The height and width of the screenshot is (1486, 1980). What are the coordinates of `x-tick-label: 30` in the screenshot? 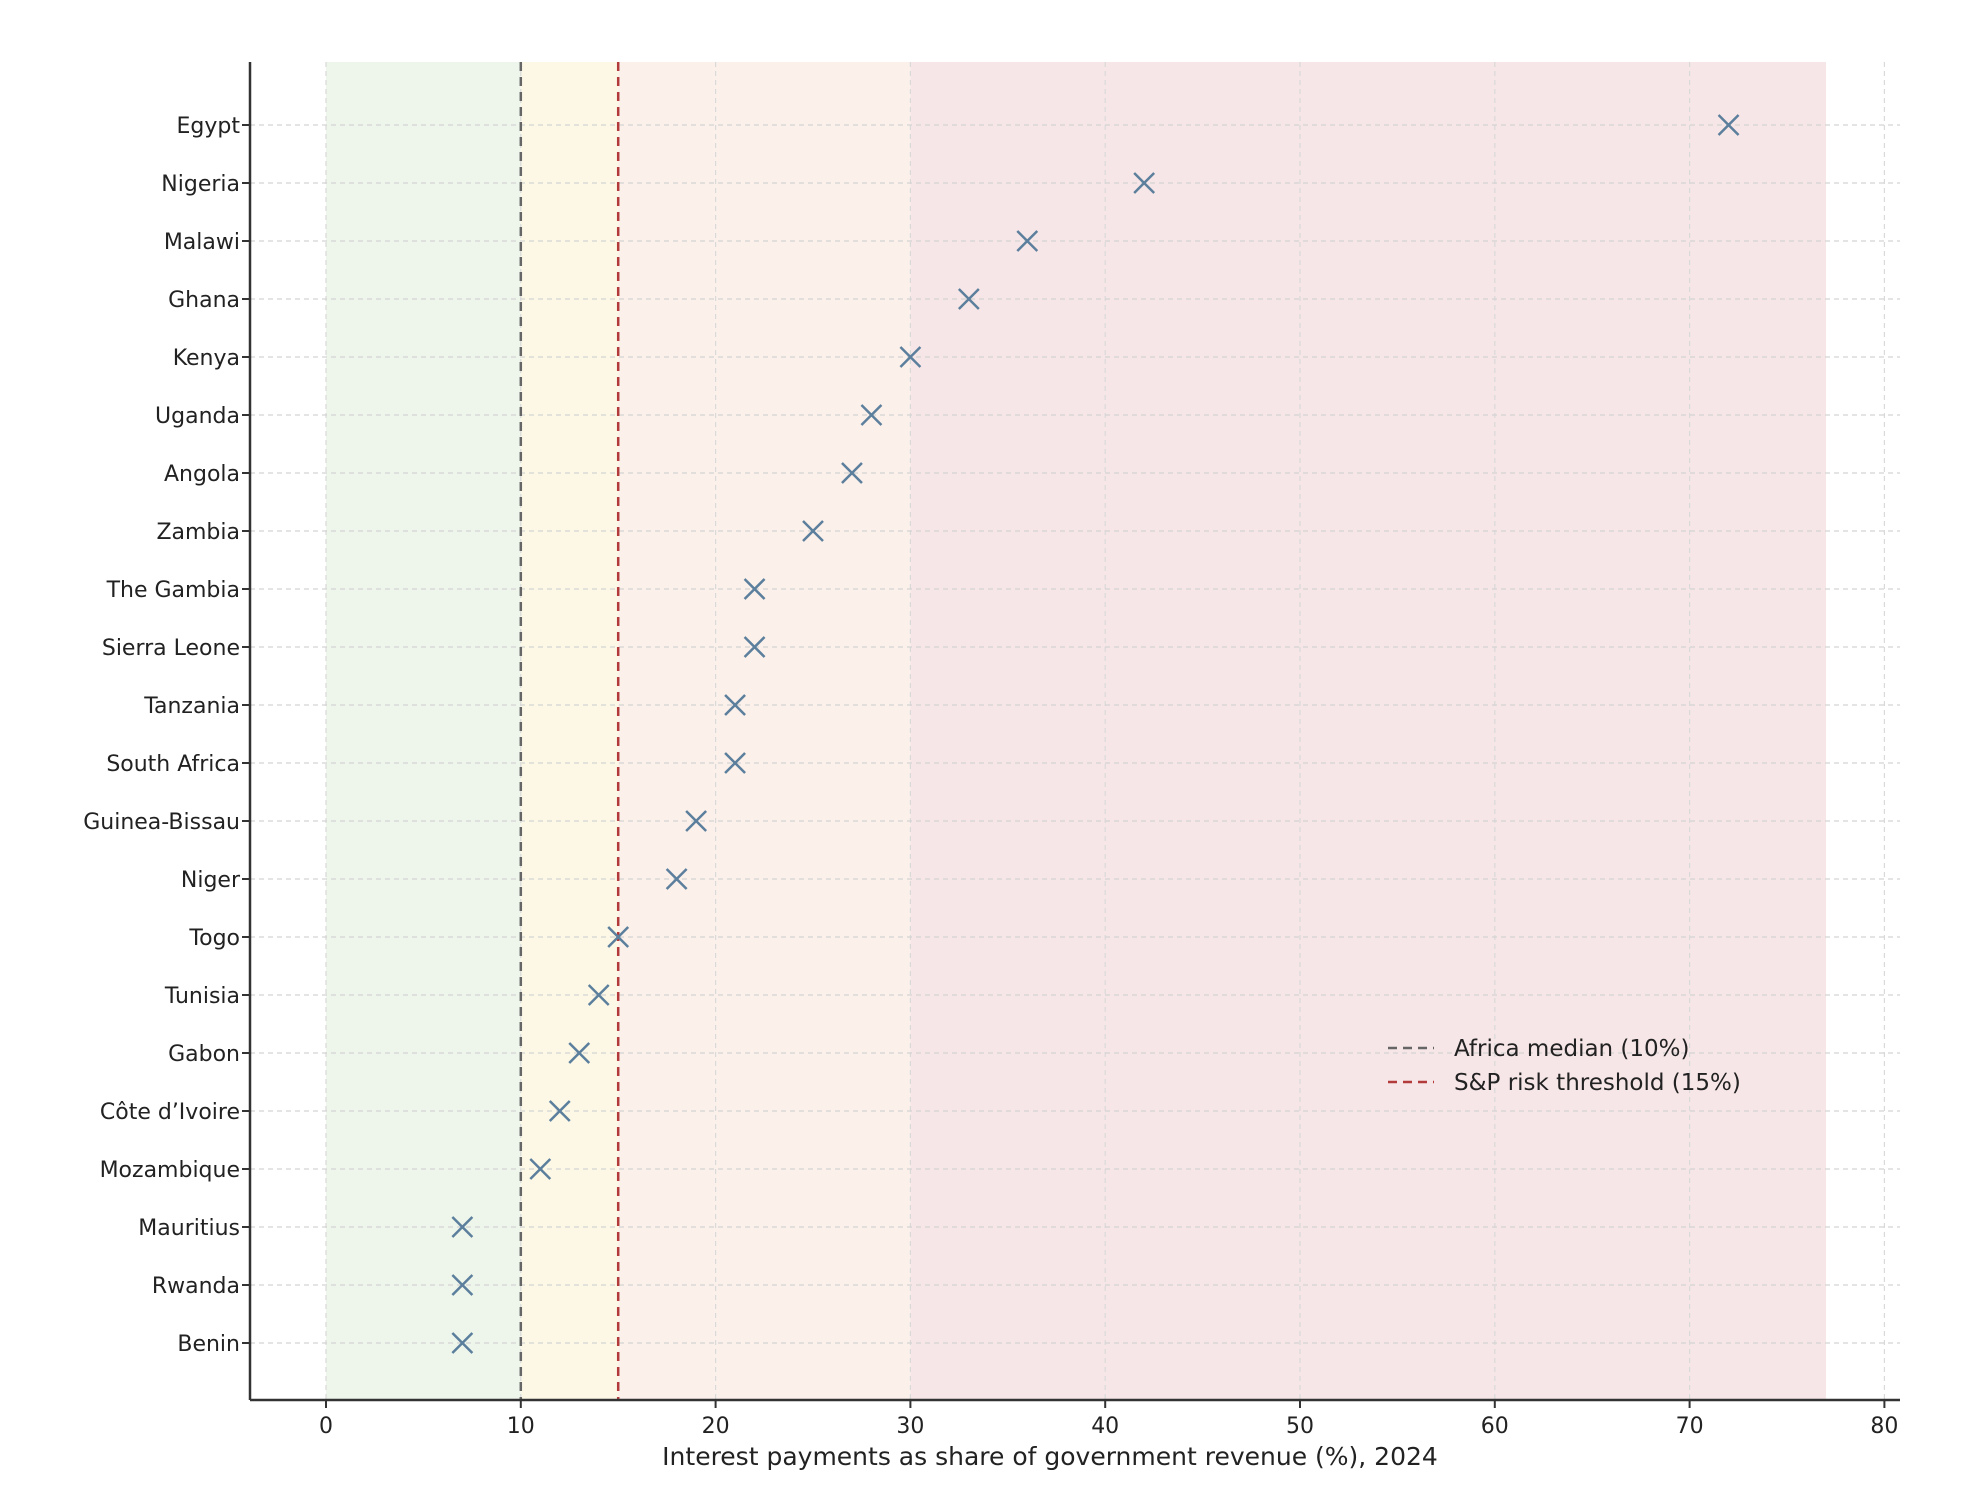 It's located at (910, 1426).